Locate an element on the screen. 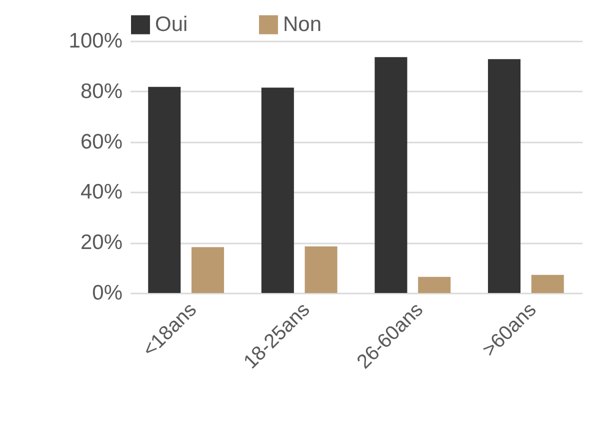  y-tick-label: 20% is located at coordinates (101, 242).